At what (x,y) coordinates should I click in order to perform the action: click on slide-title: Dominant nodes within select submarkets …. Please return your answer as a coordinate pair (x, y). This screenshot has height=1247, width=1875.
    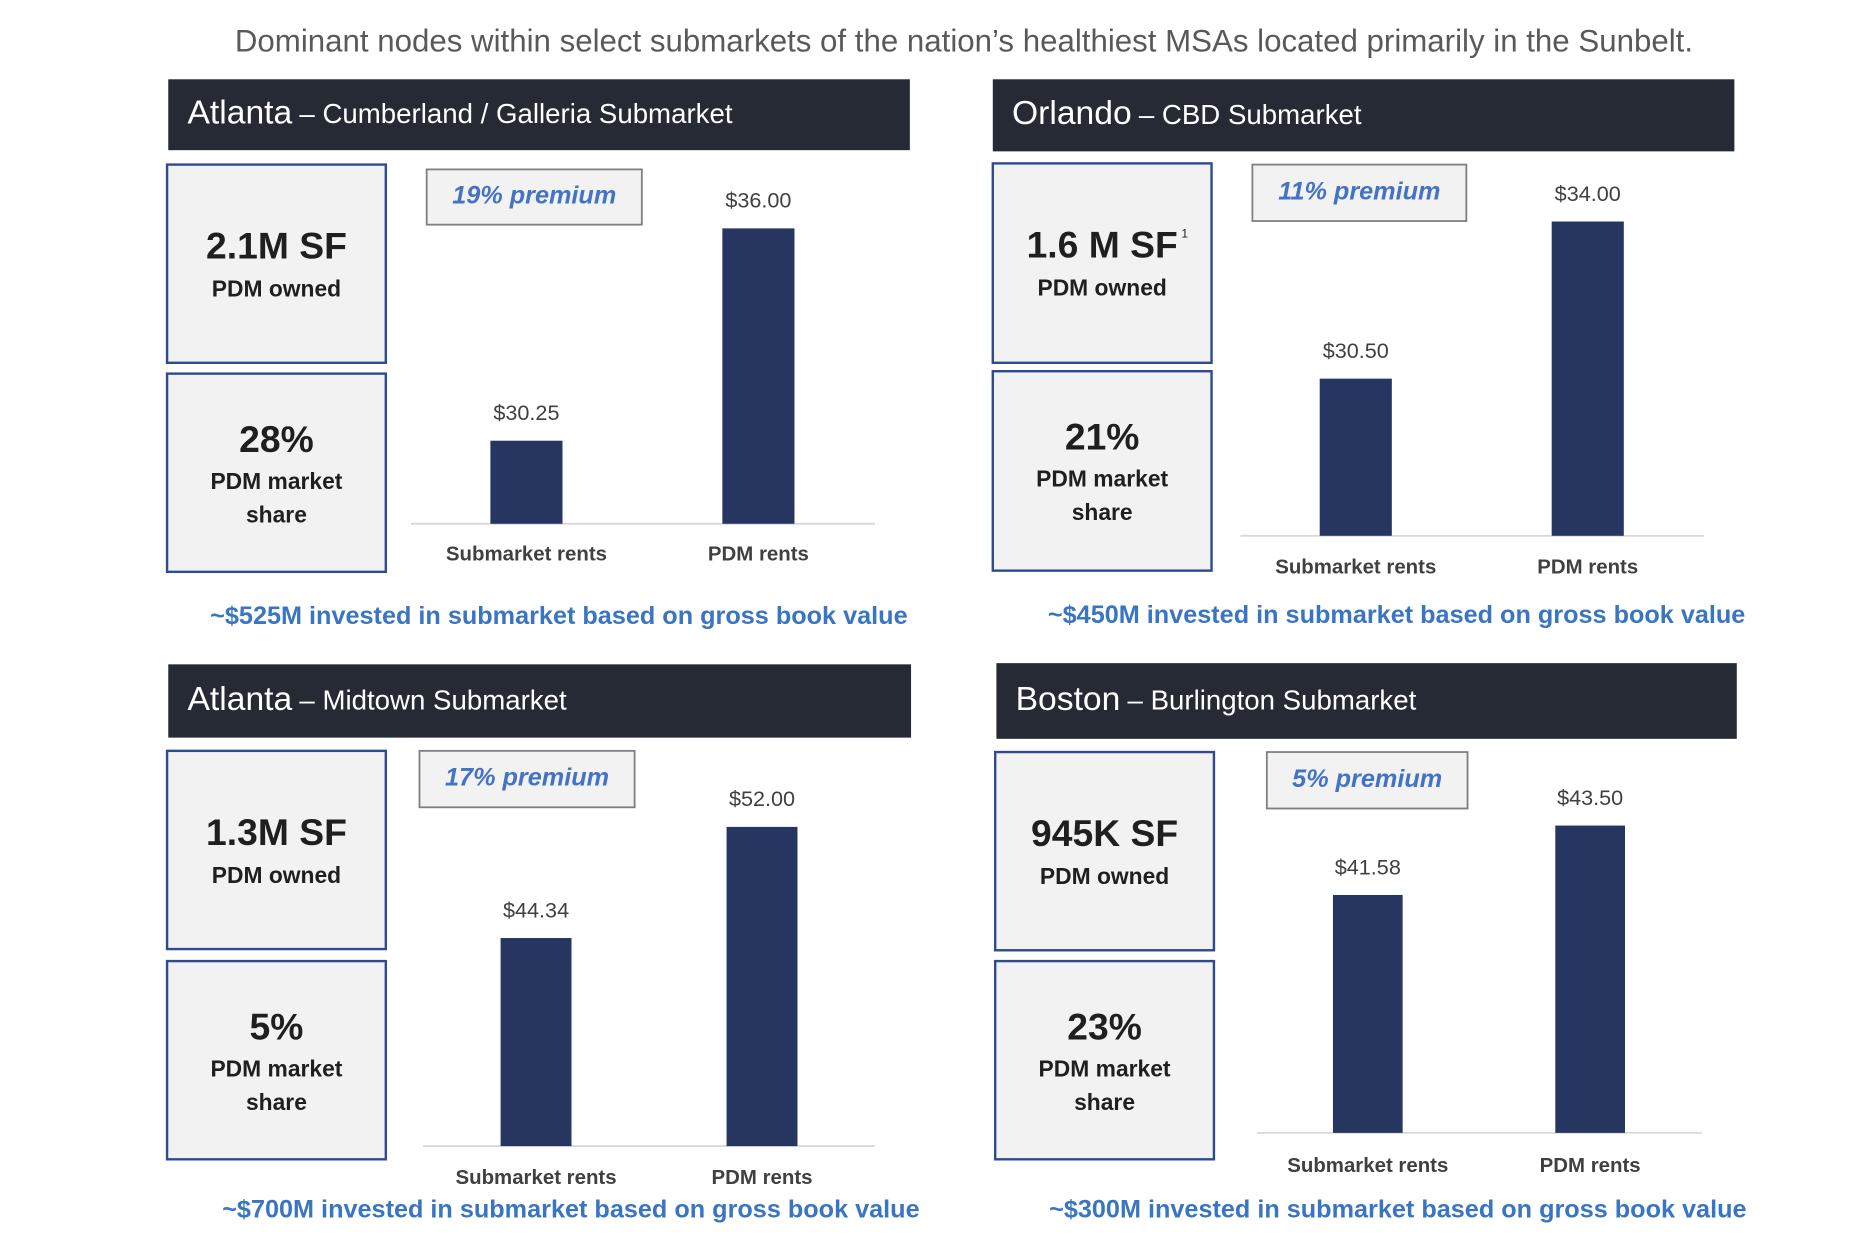
    Looking at the image, I should click on (964, 41).